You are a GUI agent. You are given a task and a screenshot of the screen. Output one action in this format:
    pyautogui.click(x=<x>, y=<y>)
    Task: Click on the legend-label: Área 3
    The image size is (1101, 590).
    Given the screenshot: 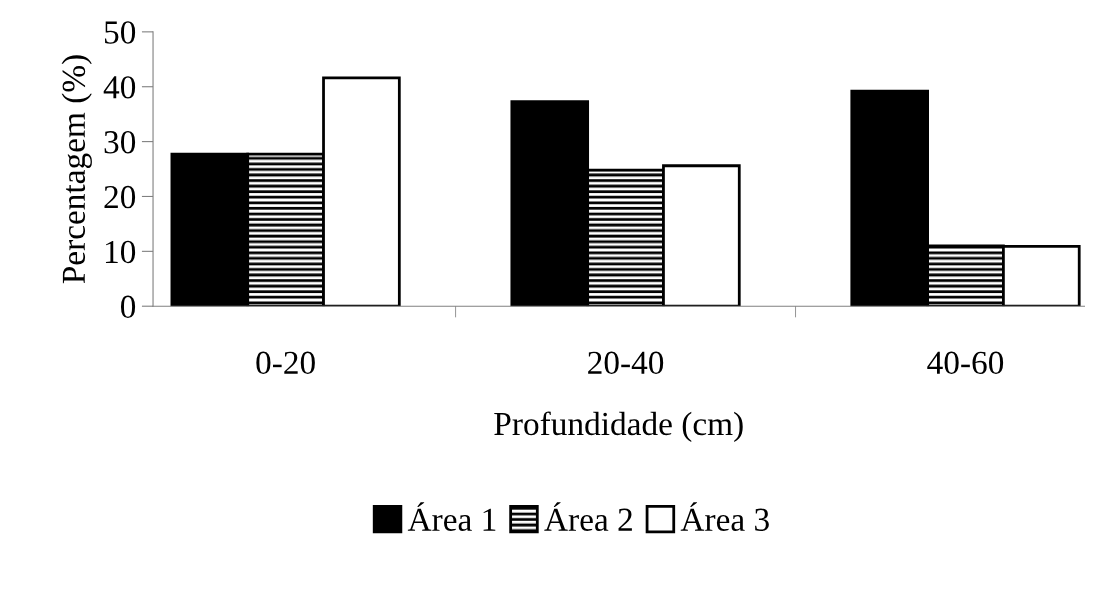 What is the action you would take?
    pyautogui.click(x=724, y=516)
    